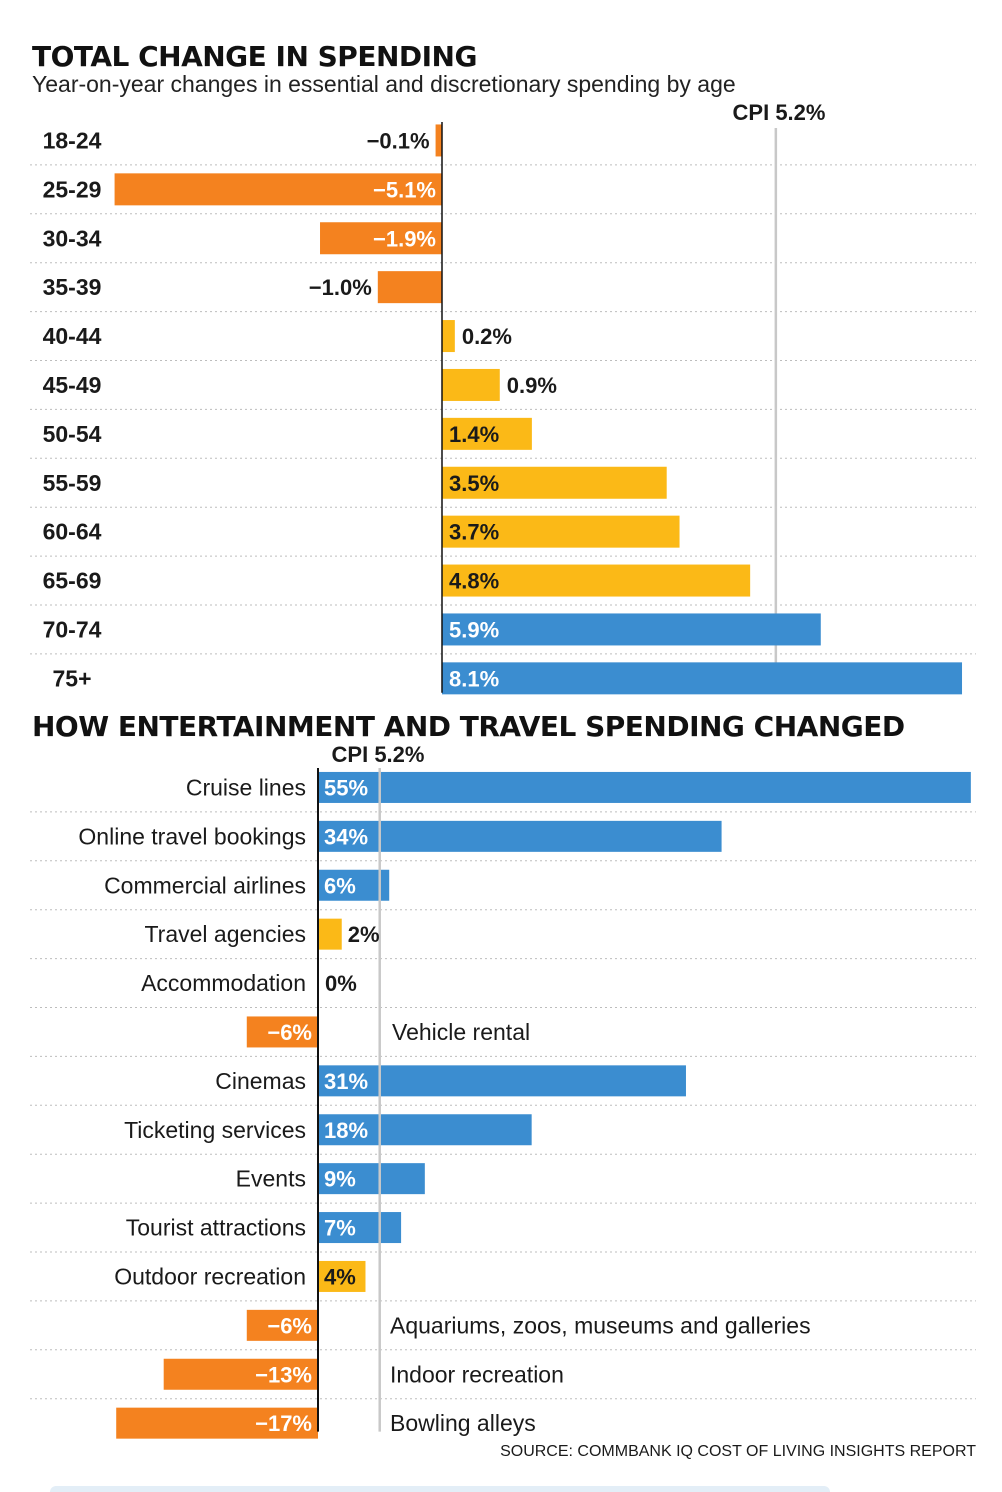 The image size is (1002, 1492). I want to click on chart1-value-label: 1.4%, so click(474, 434).